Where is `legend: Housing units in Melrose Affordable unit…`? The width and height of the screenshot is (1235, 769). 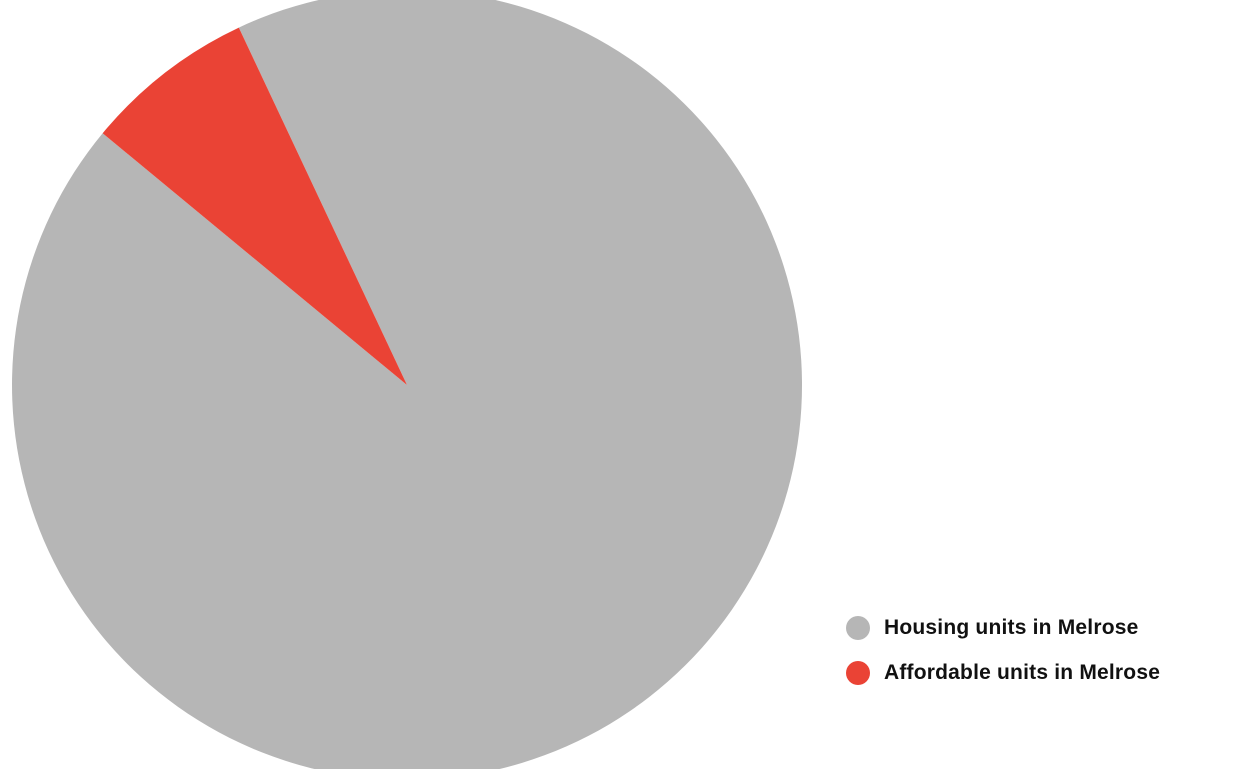 legend: Housing units in Melrose Affordable unit… is located at coordinates (1003, 650).